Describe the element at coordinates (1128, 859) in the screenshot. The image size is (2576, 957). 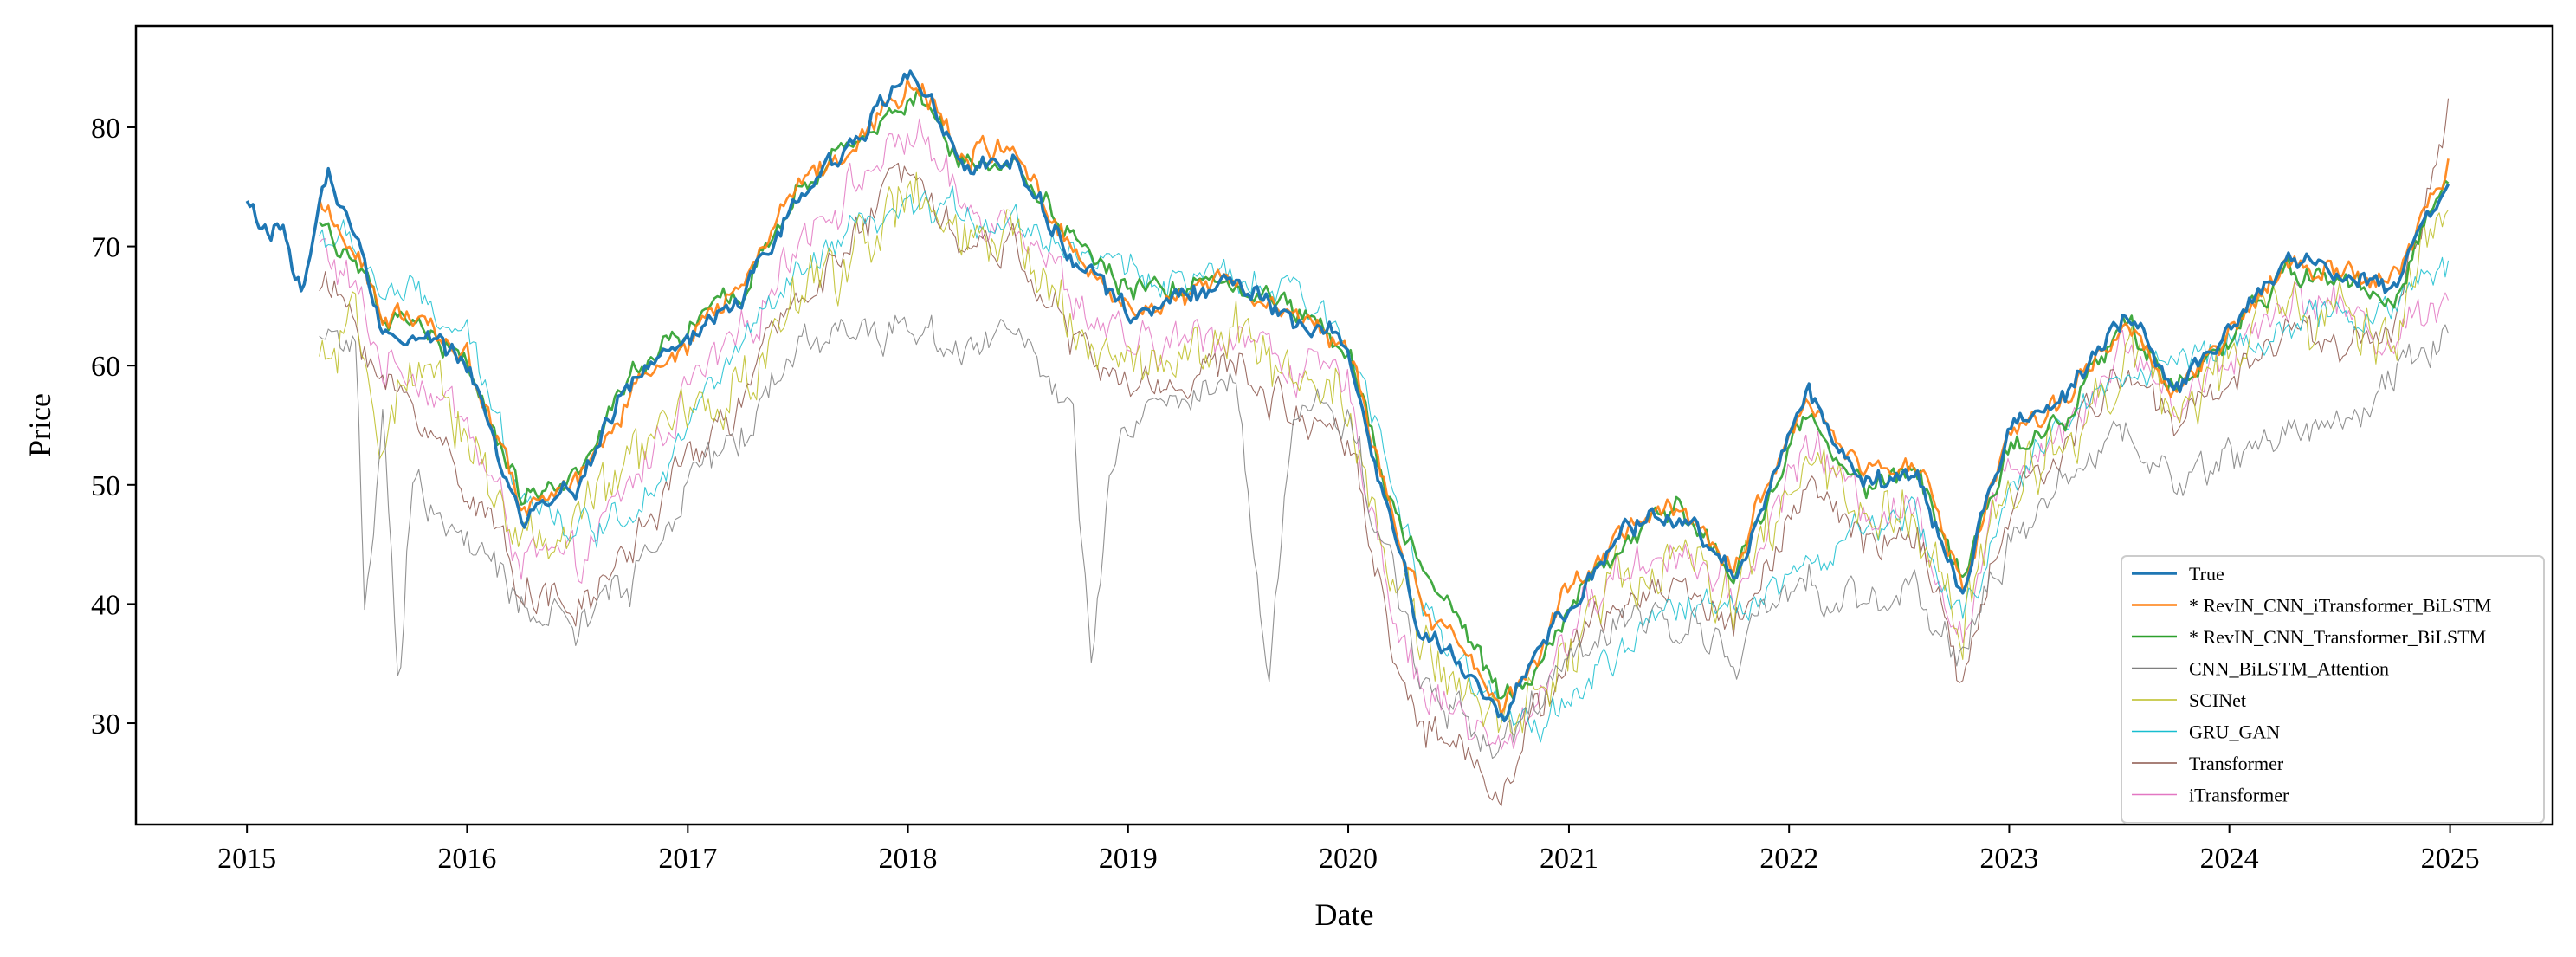
I see `x-tick-label: 2019` at that location.